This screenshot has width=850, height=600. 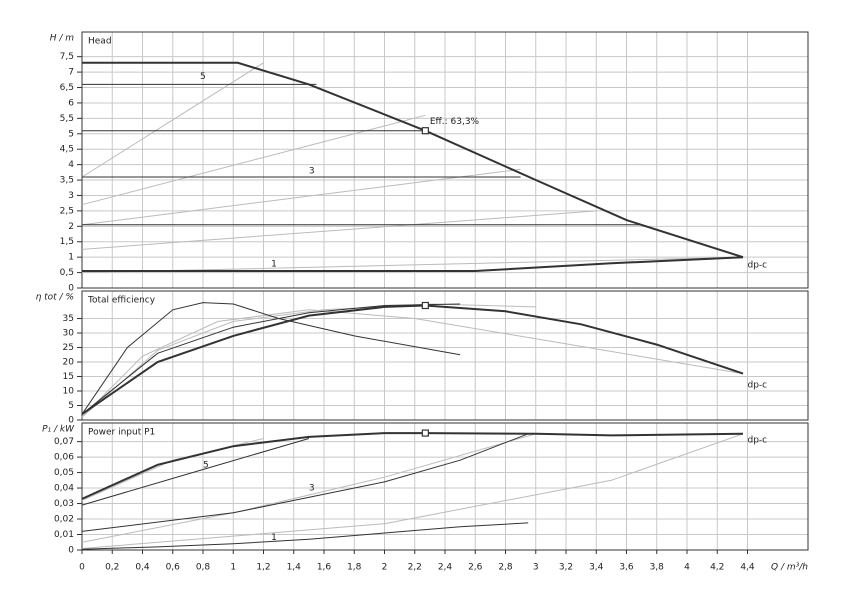 What do you see at coordinates (475, 568) in the screenshot?
I see `x-tick-label: 2,6` at bounding box center [475, 568].